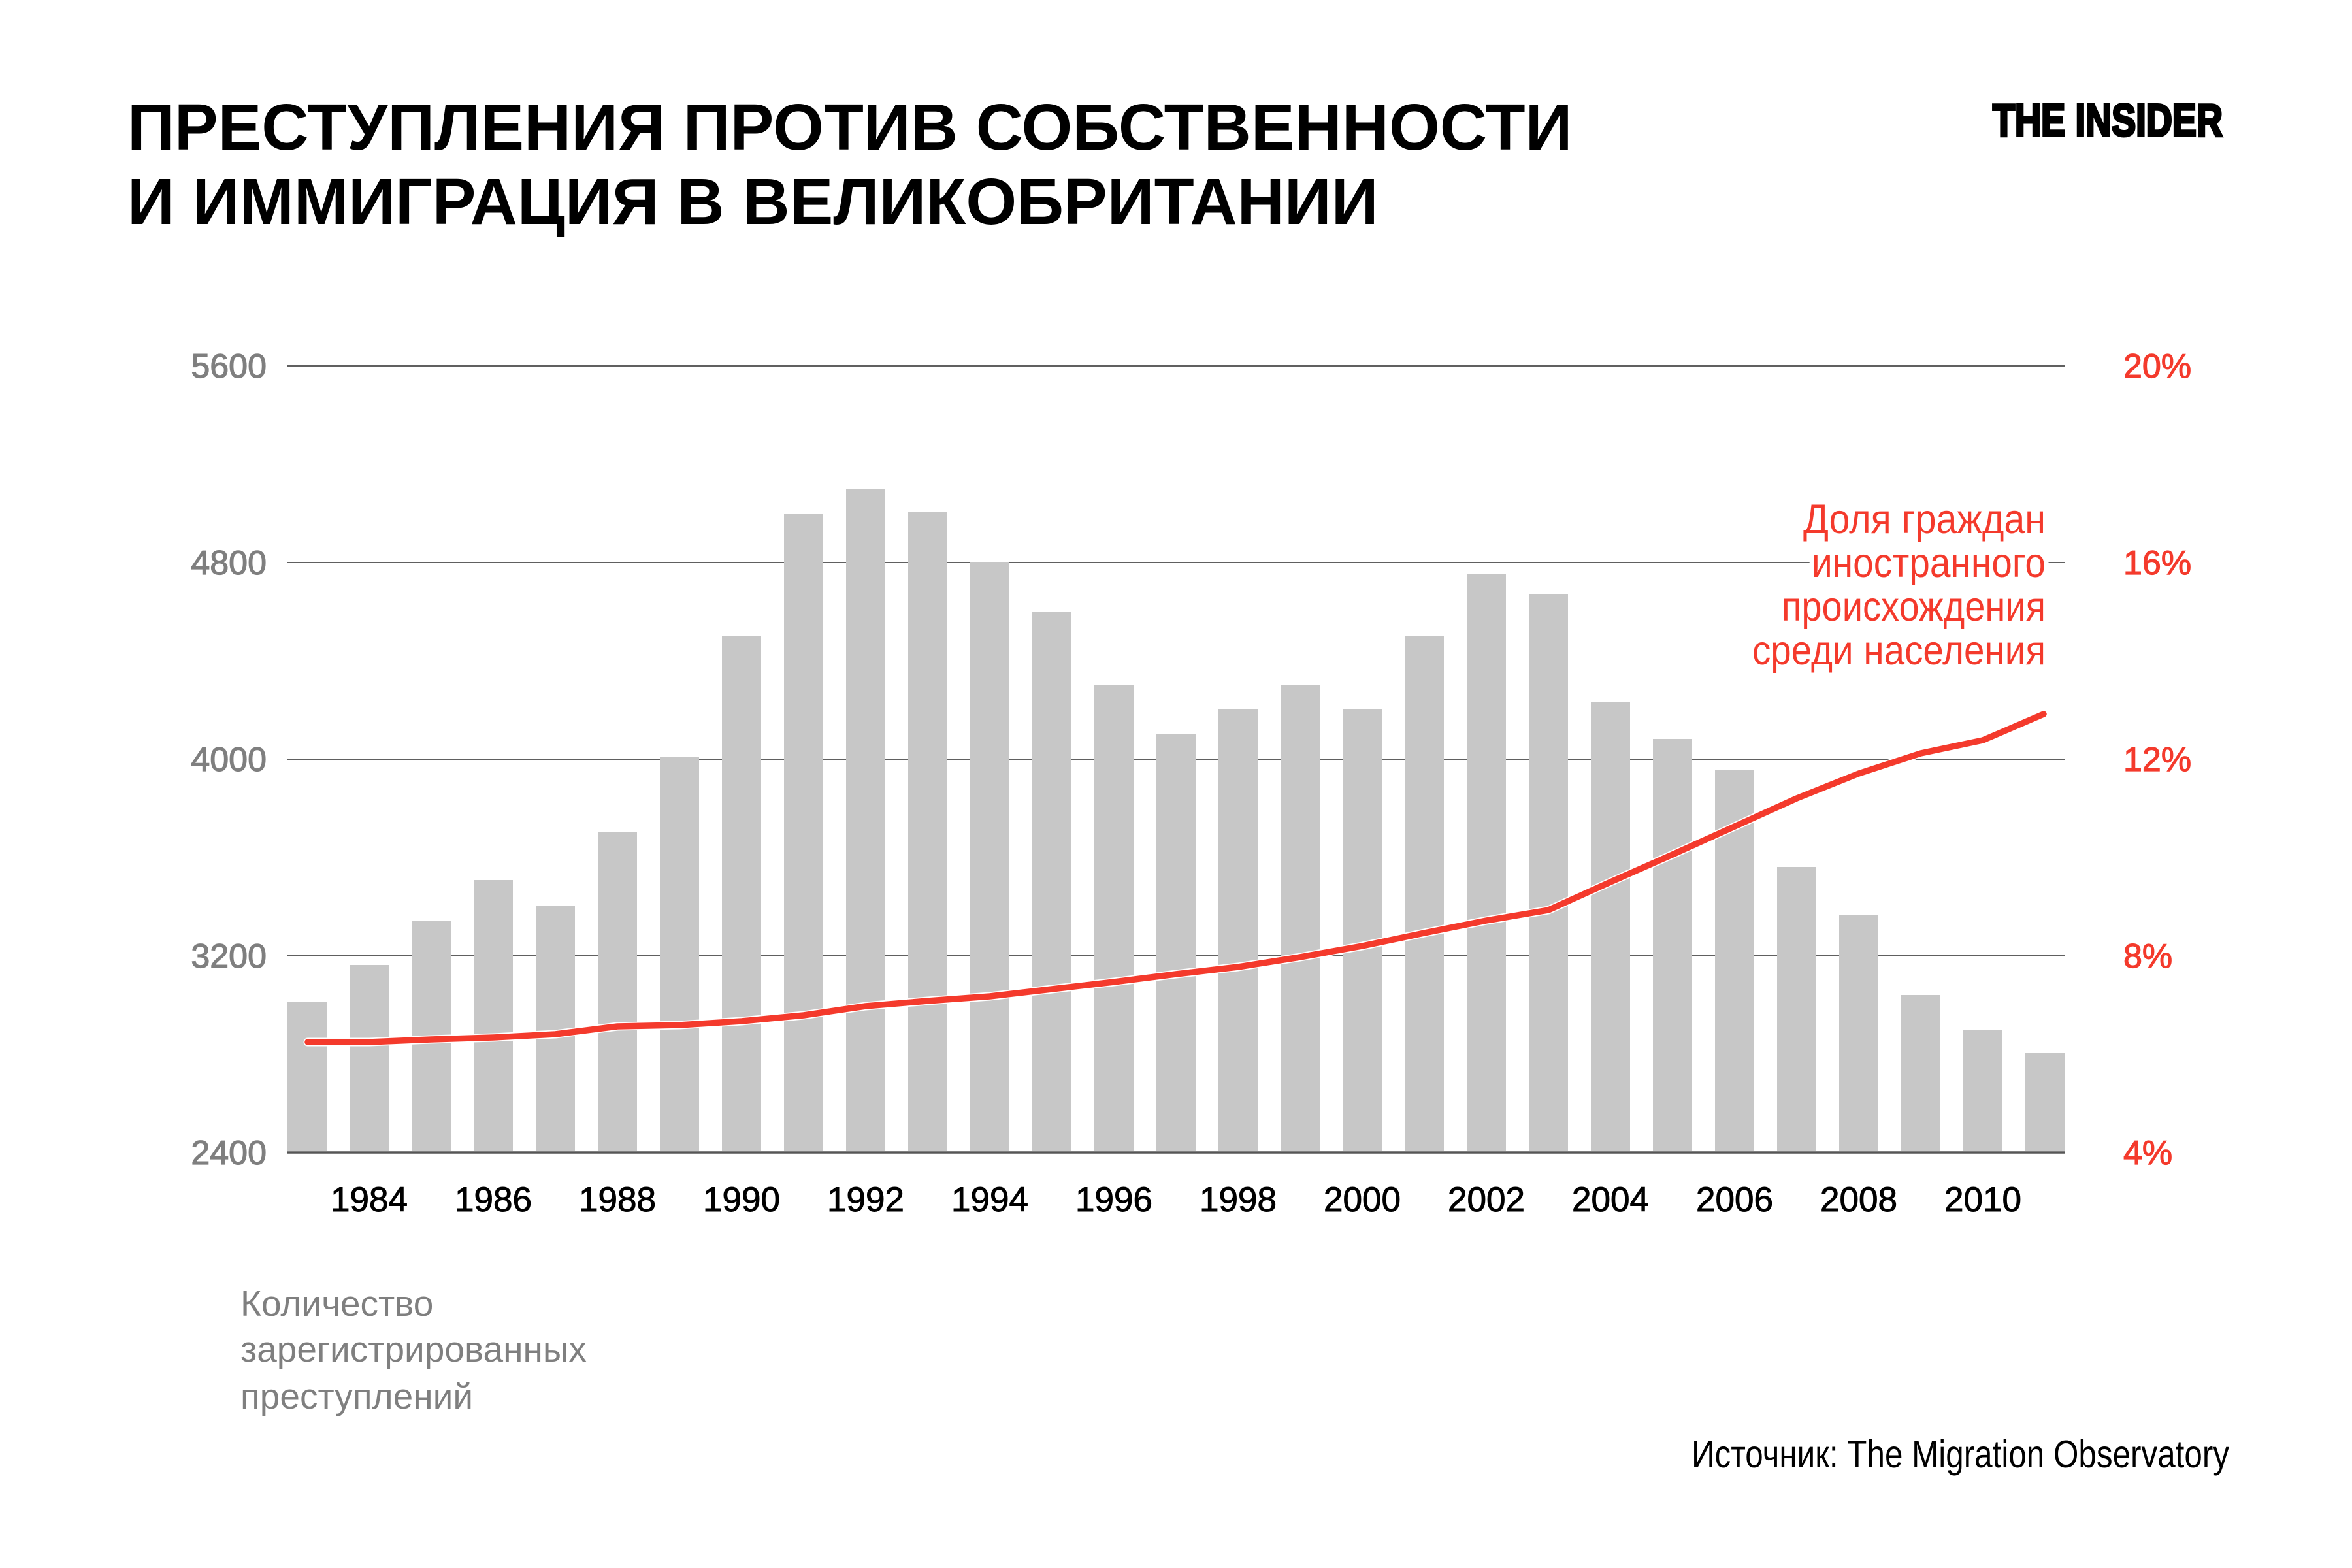  Describe the element at coordinates (2108, 120) in the screenshot. I see `svg-text: THE INSIDER` at that location.